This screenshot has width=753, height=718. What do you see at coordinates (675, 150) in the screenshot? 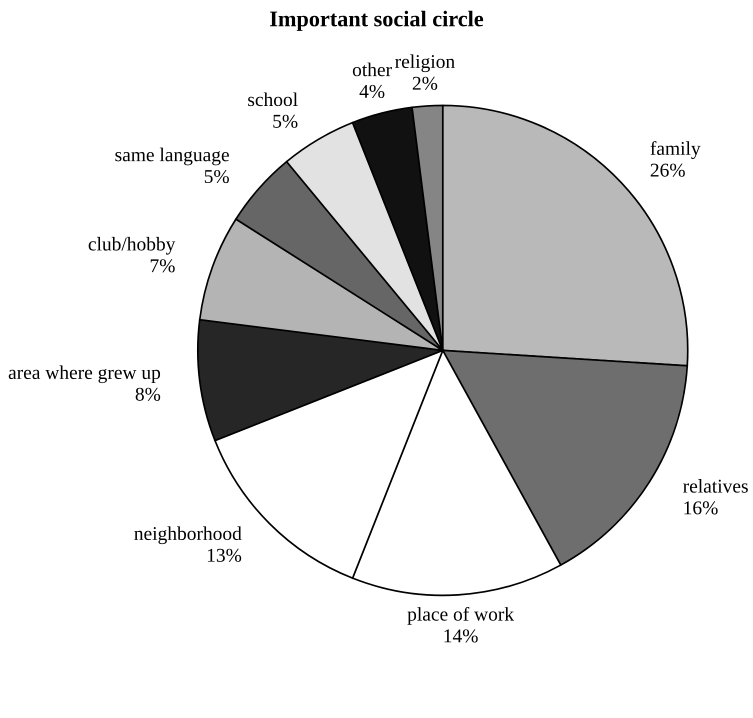
I see `slice-label: family` at bounding box center [675, 150].